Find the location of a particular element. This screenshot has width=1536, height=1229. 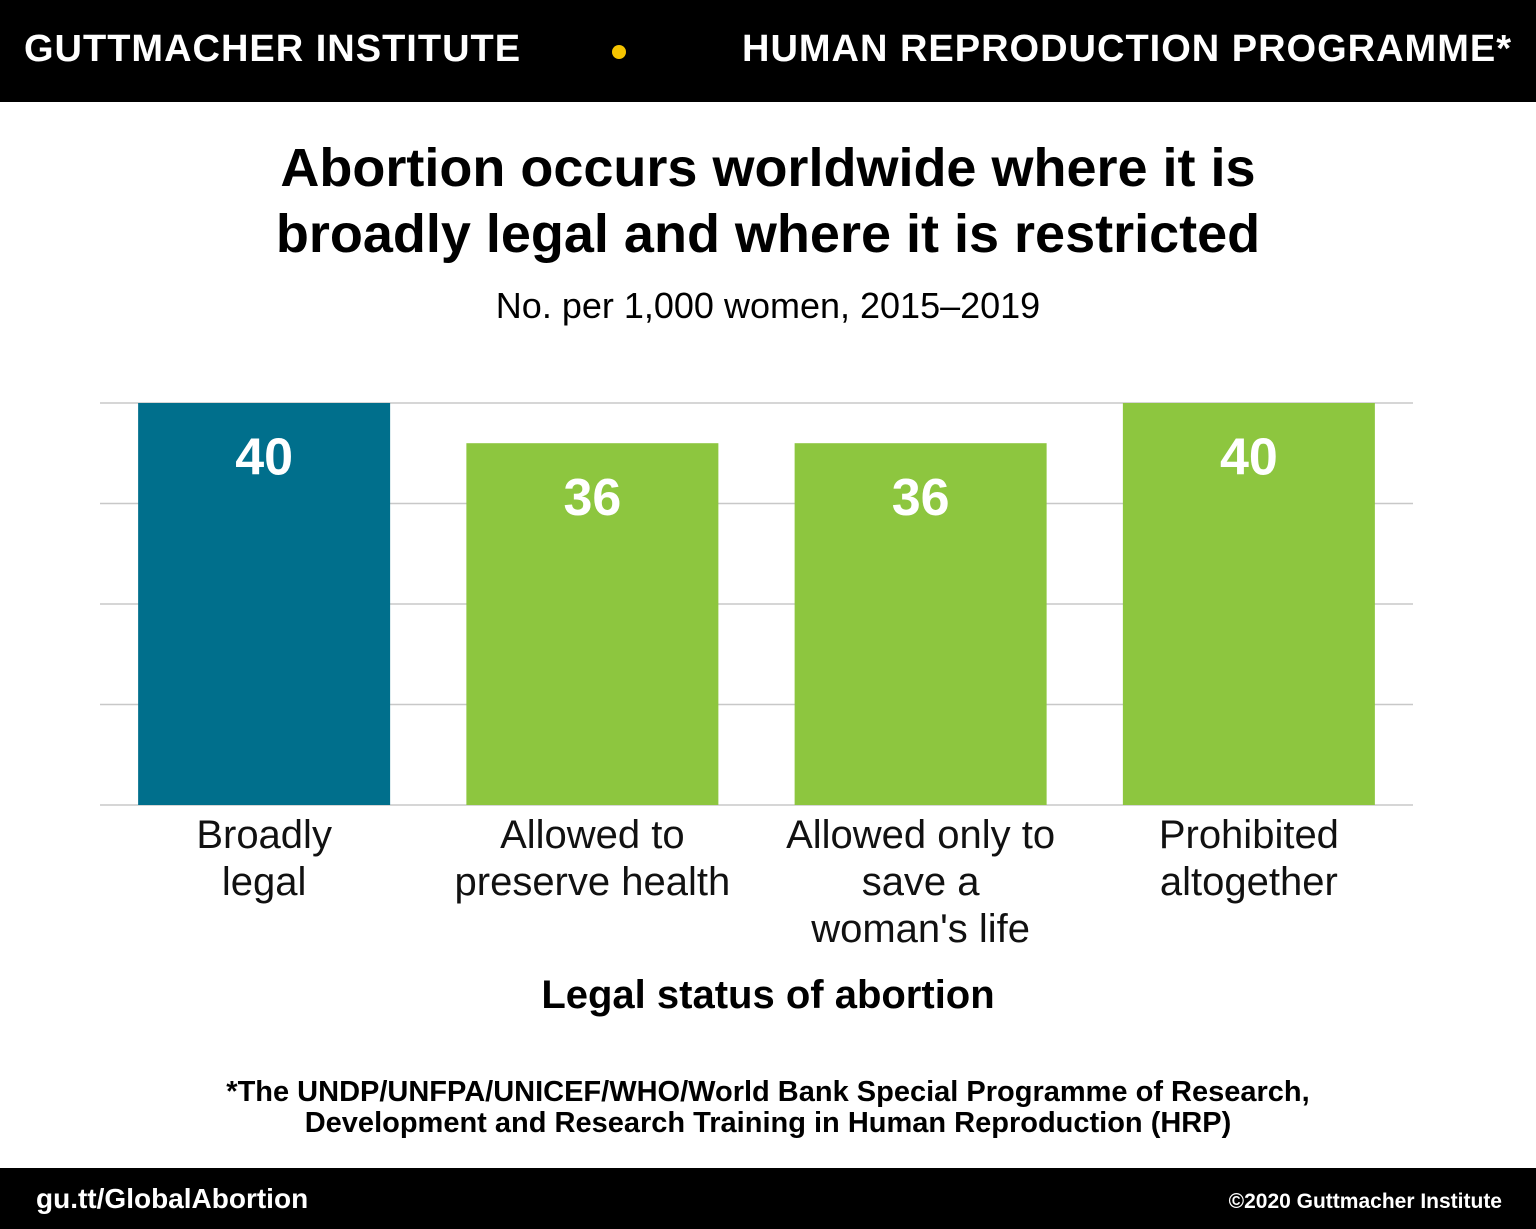

header-bullet is located at coordinates (619, 52).